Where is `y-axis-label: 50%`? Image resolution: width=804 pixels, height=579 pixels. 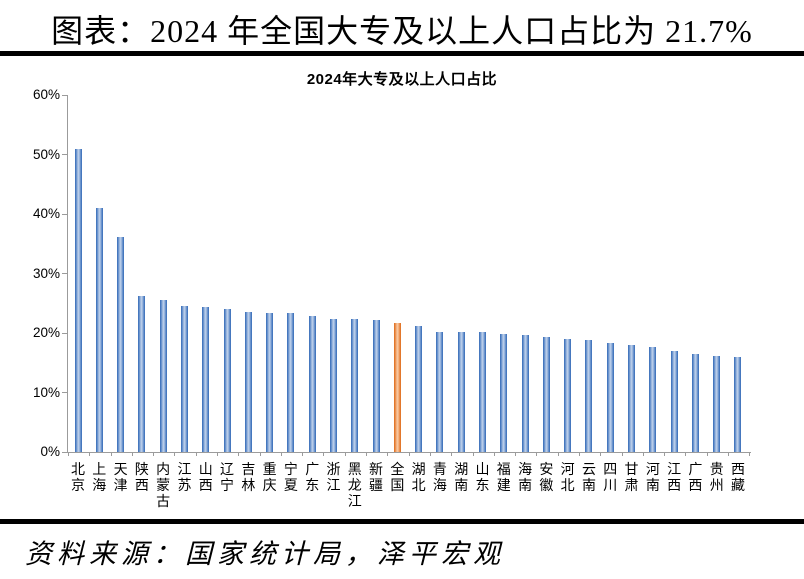
y-axis-label: 50% is located at coordinates (46, 154).